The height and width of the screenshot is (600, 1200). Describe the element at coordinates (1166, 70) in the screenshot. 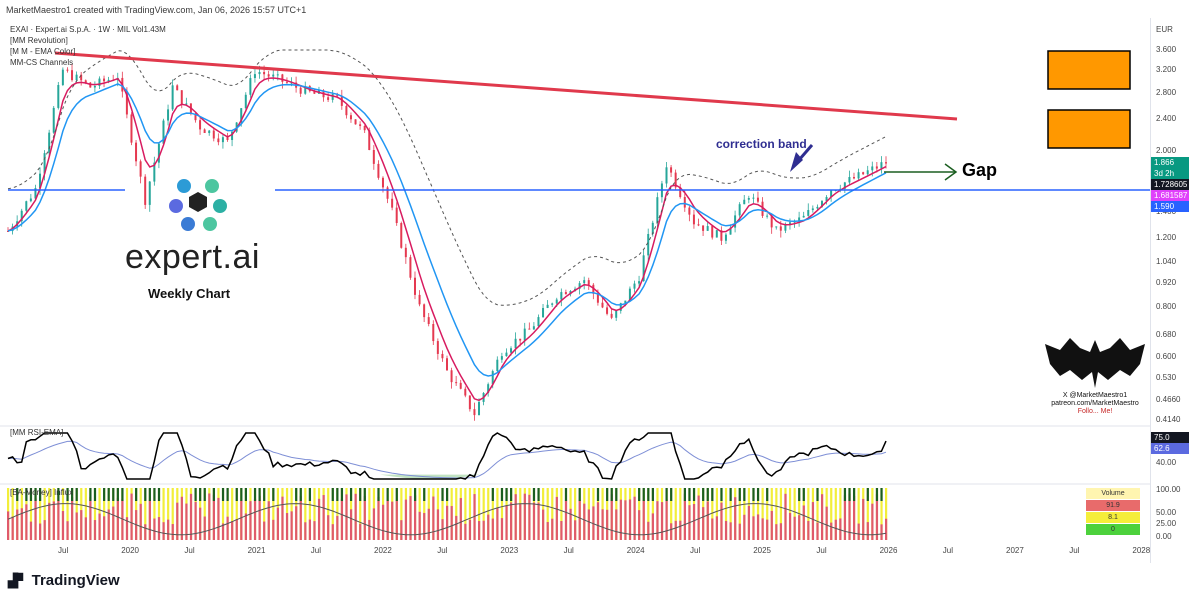

I see `price-tick: 3.200` at that location.